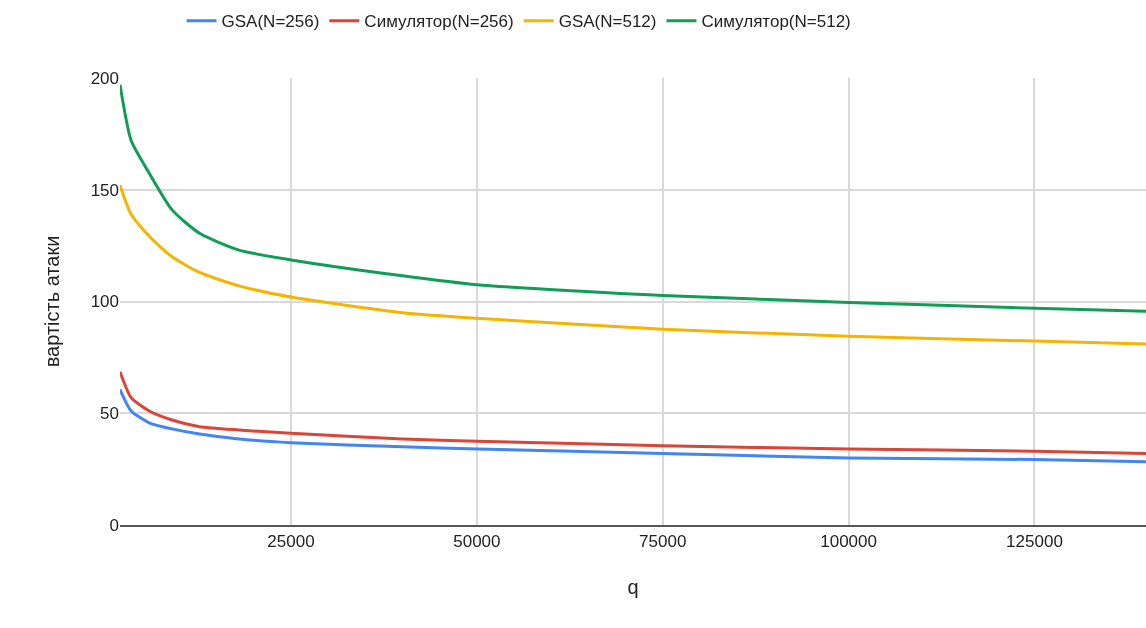 The image size is (1146, 628). Describe the element at coordinates (291, 542) in the screenshot. I see `x-tick-label: 25000` at that location.